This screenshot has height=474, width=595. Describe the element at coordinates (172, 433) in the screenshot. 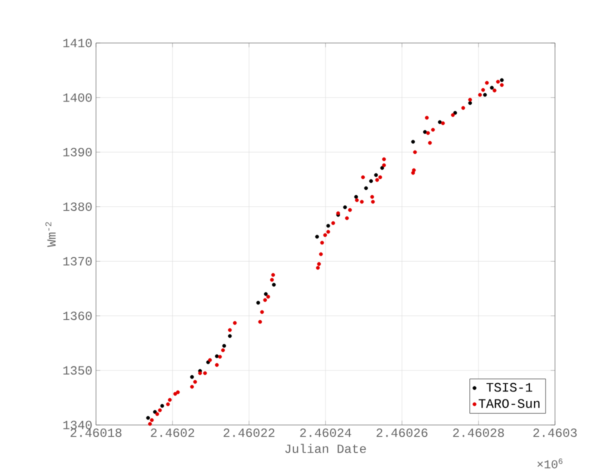

I see `x-tick-label: 2.4602` at that location.